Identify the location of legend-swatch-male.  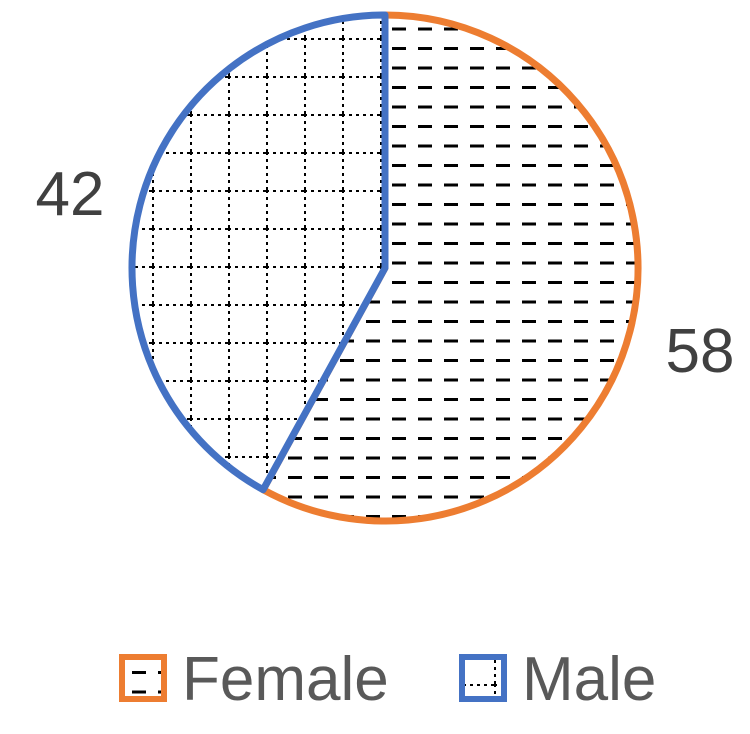
(483, 678).